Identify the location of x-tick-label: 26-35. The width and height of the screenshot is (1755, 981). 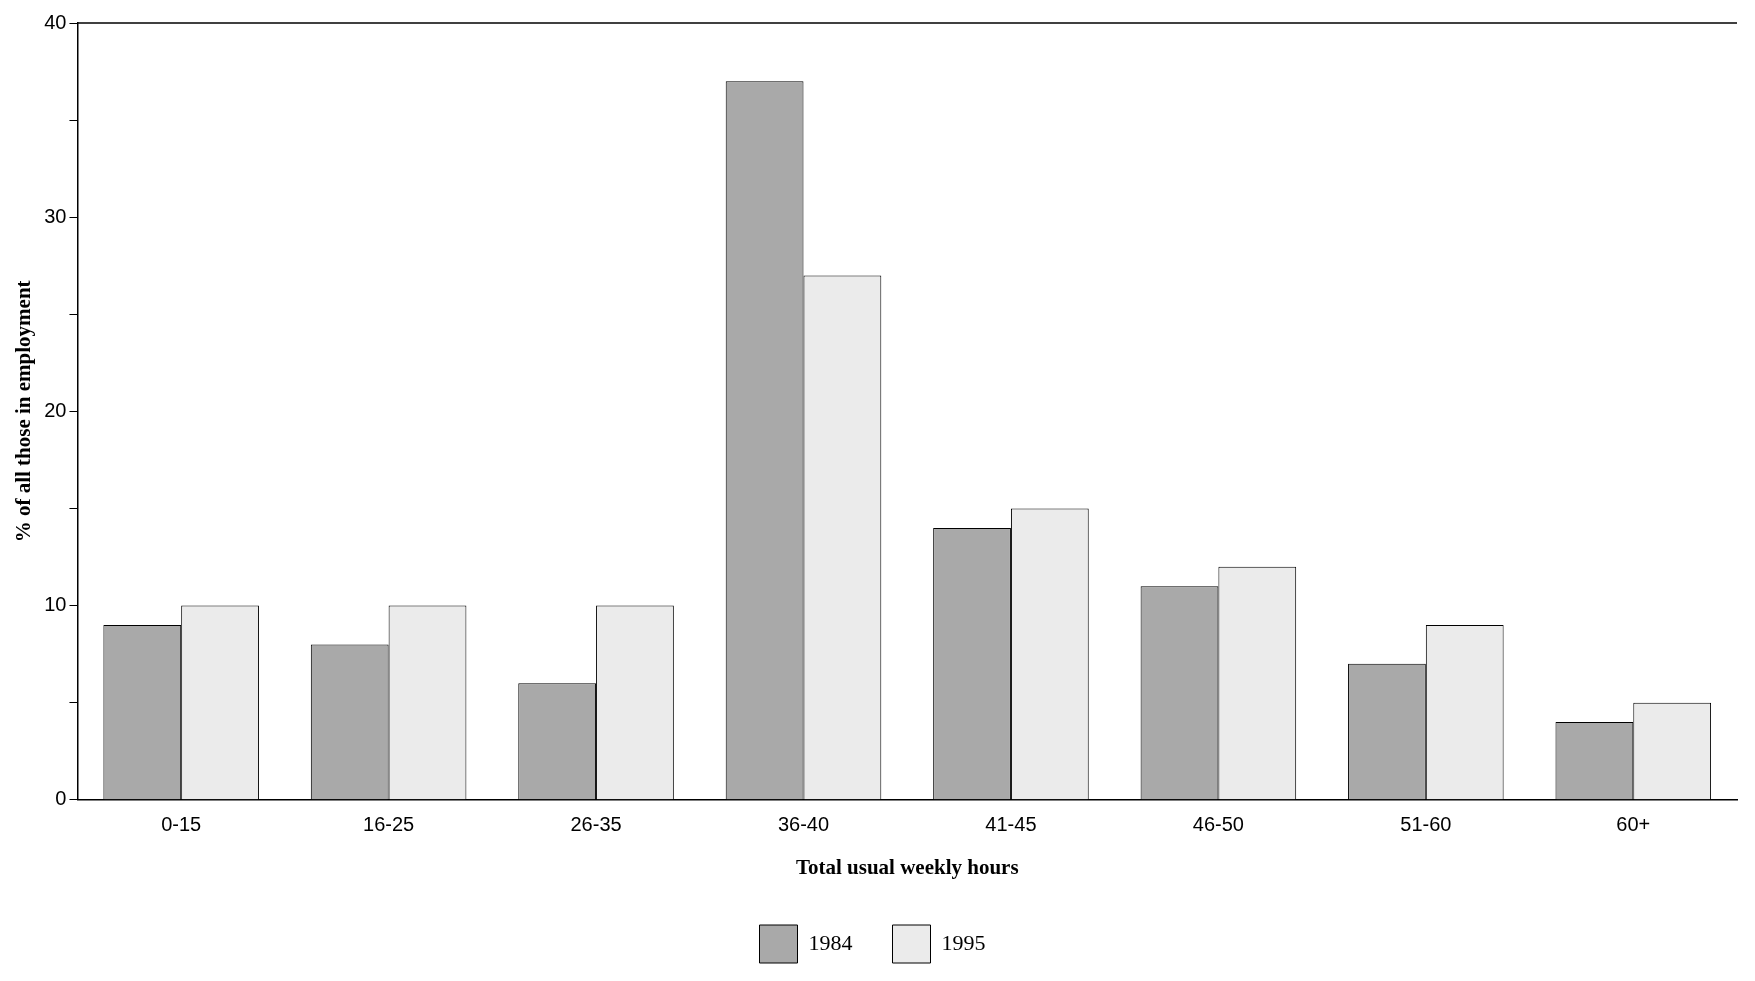
(596, 824).